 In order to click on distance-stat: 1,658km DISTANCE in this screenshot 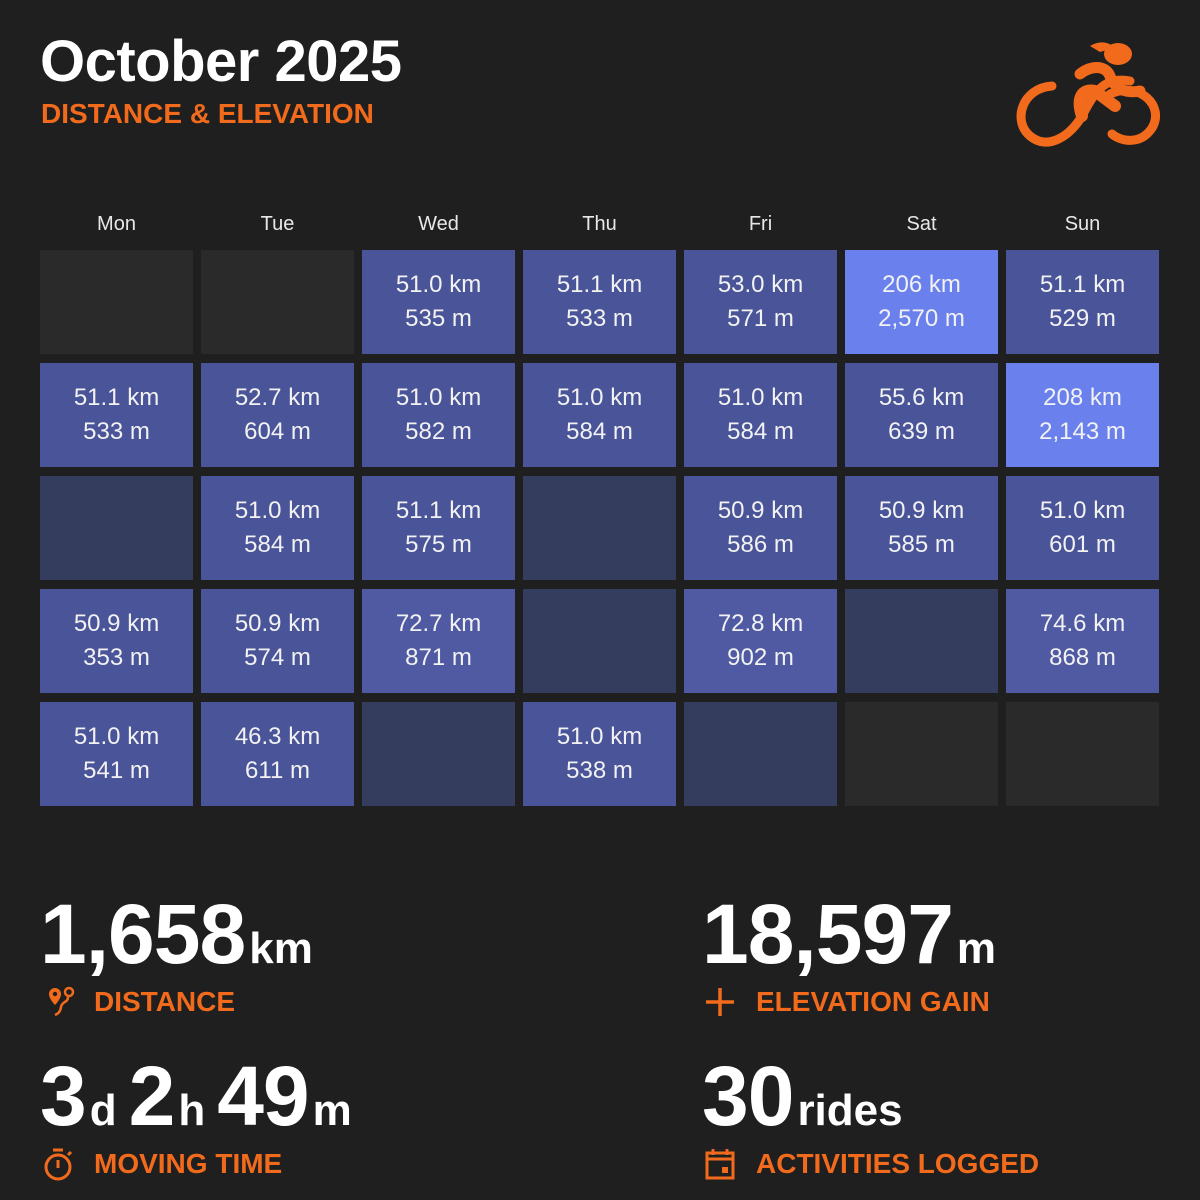, I will do `click(182, 956)`.